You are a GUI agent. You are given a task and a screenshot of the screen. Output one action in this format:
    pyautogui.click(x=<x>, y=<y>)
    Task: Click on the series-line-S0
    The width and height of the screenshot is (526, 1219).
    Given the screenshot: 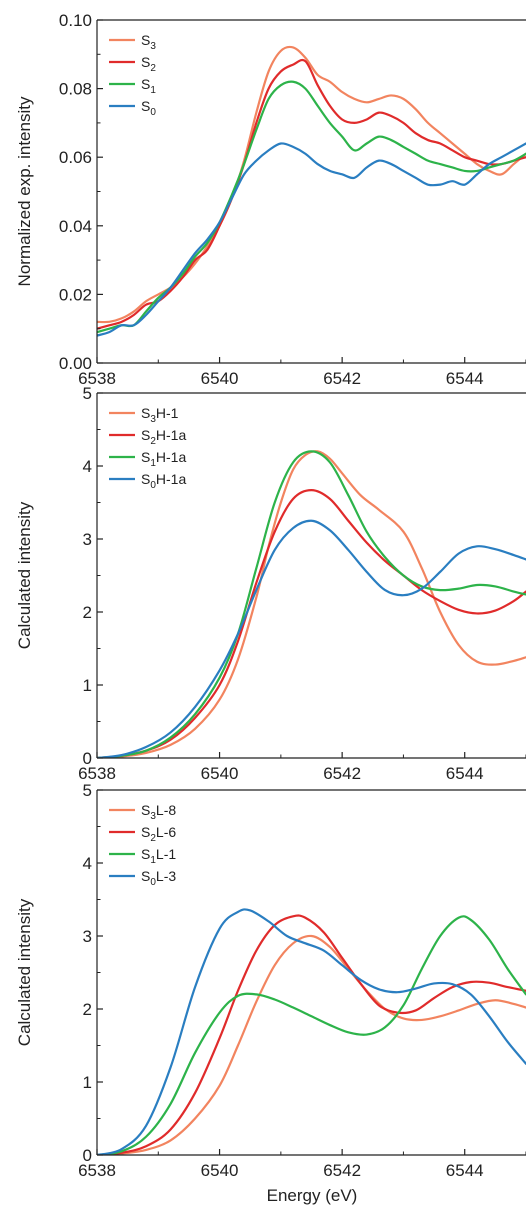 What is the action you would take?
    pyautogui.click(x=311, y=239)
    